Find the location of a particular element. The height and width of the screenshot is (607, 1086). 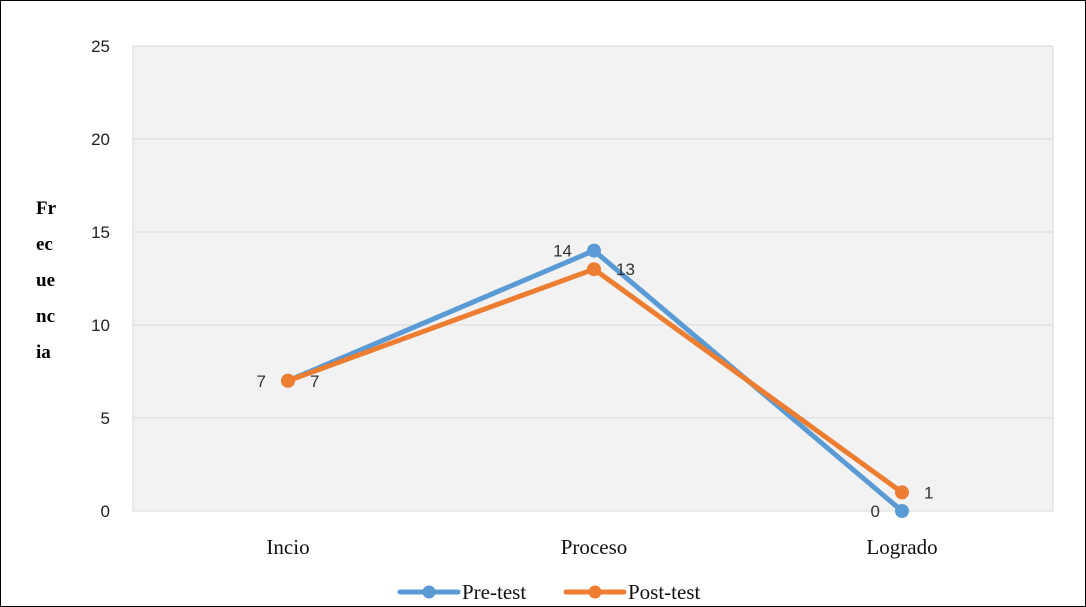

y-tick-label: 5 is located at coordinates (105, 418).